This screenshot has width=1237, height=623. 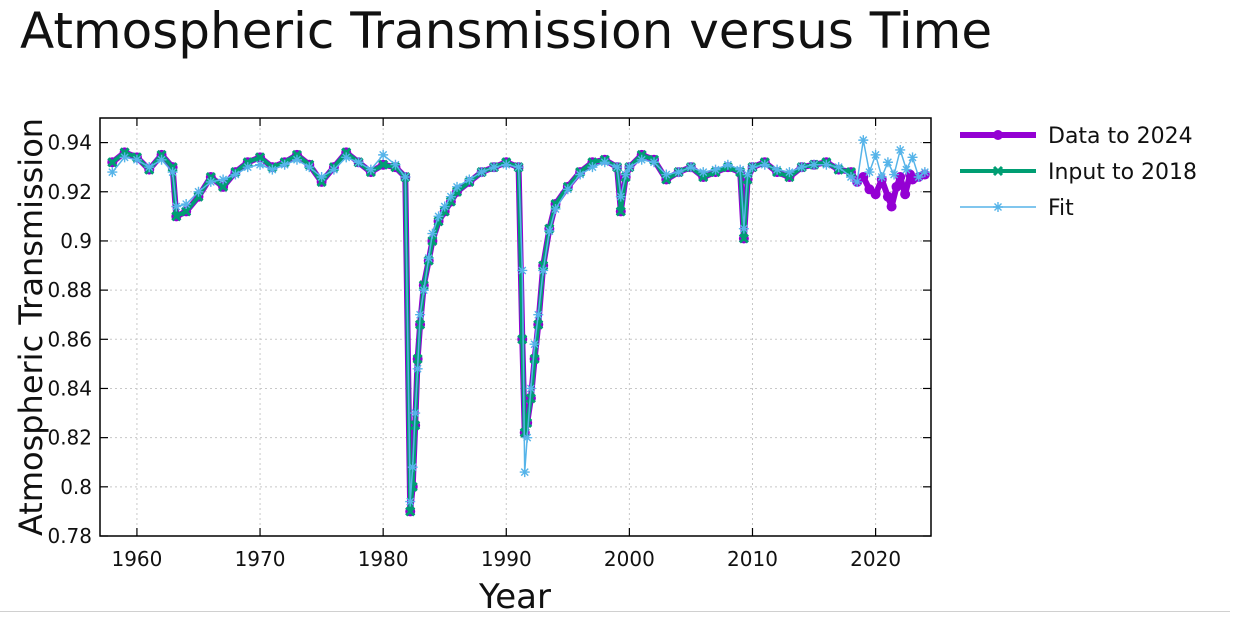 What do you see at coordinates (629, 559) in the screenshot?
I see `x-tick-label: 2000` at bounding box center [629, 559].